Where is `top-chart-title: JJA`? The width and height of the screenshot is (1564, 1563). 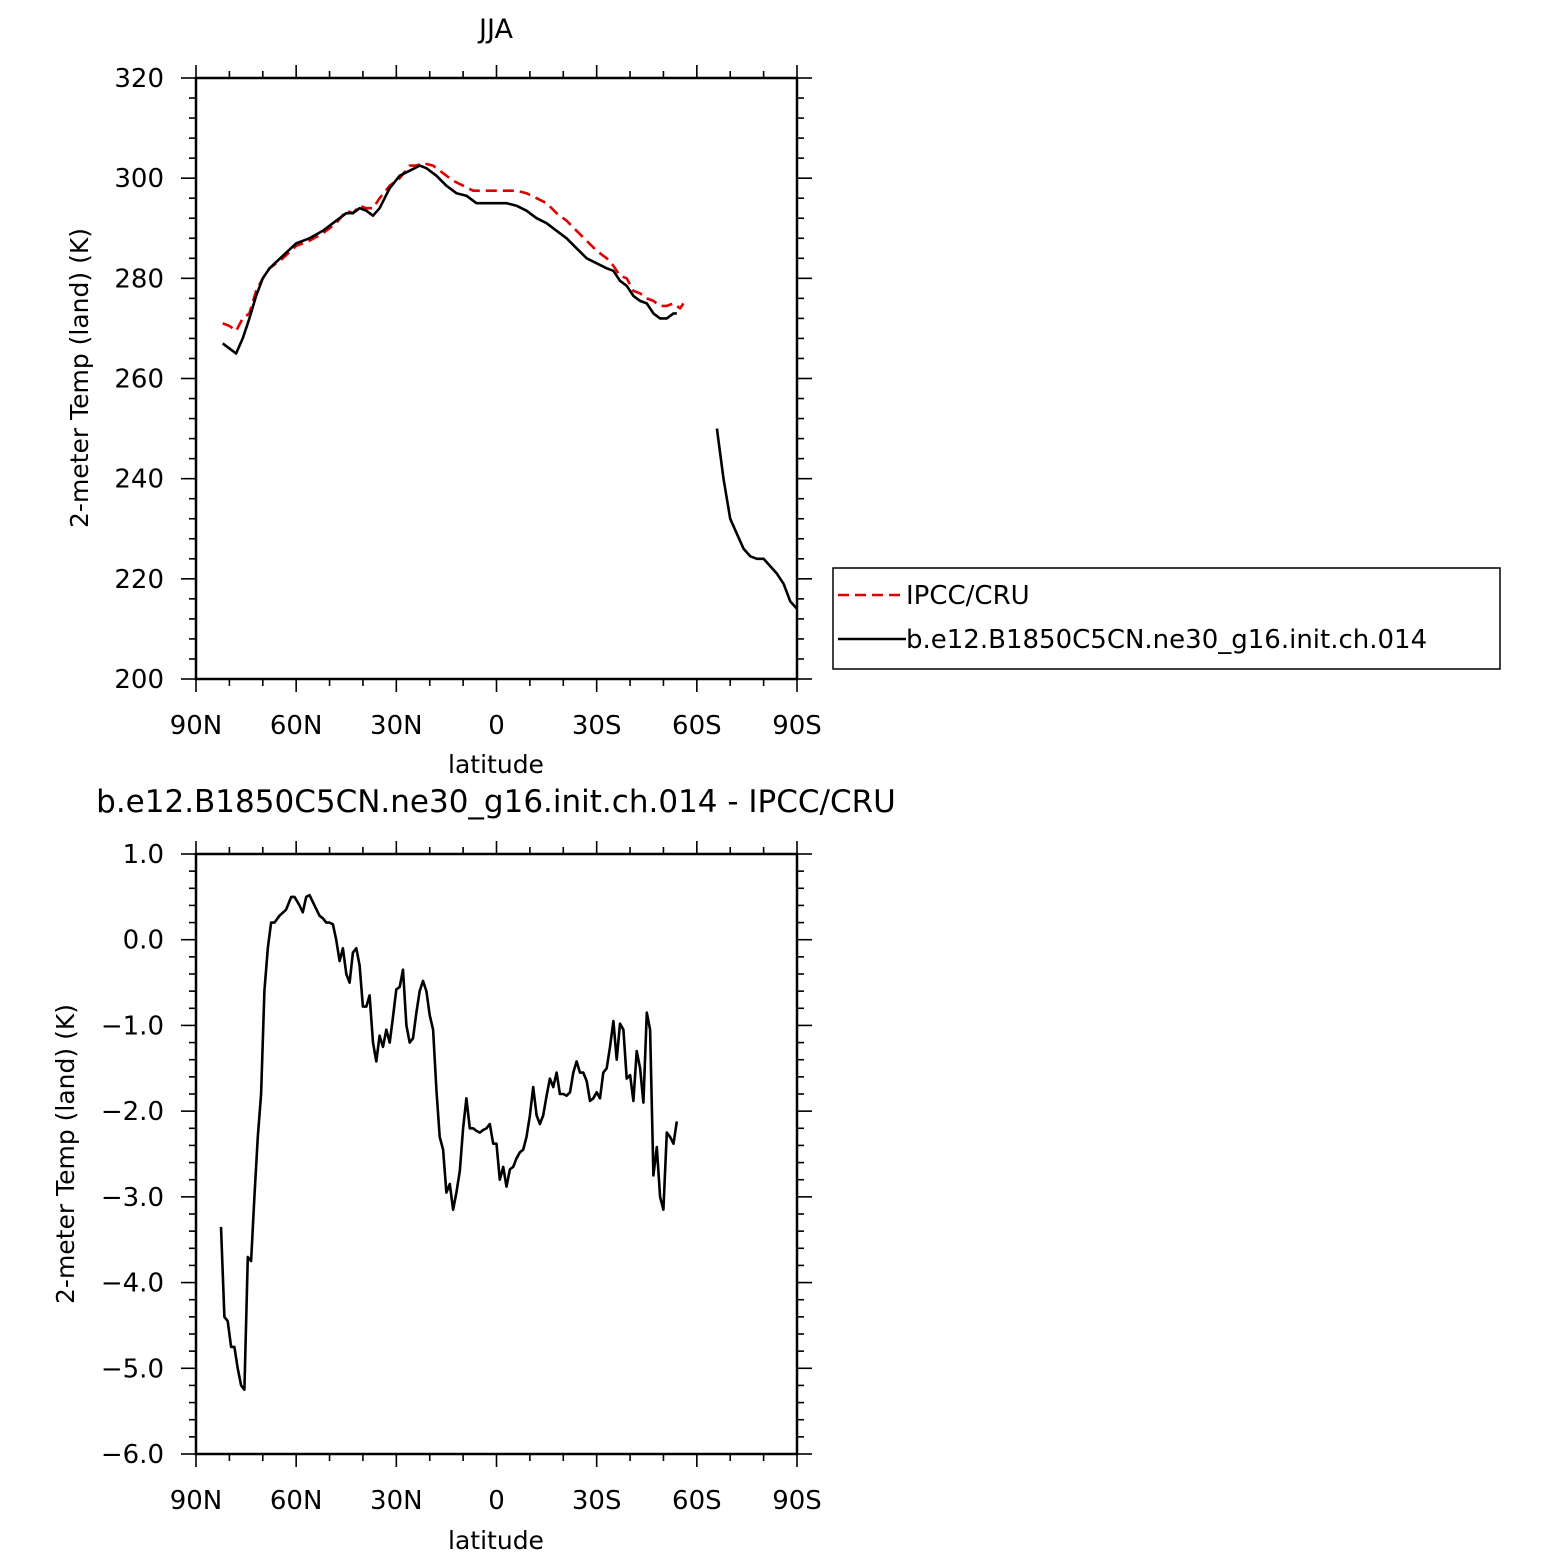 top-chart-title: JJA is located at coordinates (495, 29).